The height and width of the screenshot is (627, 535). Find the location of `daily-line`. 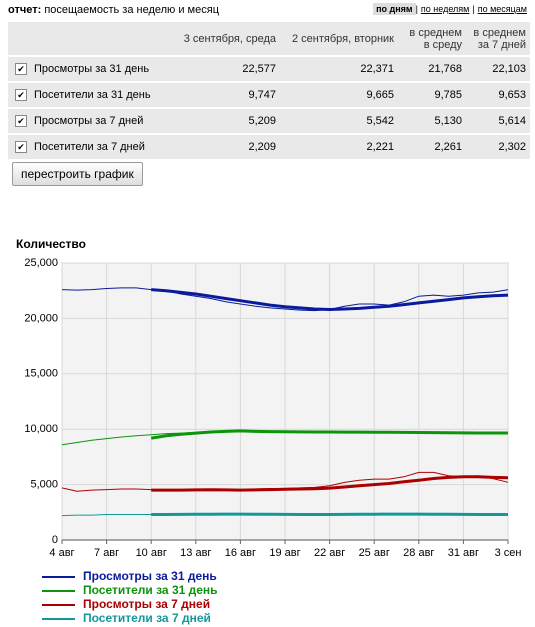

daily-line is located at coordinates (285, 299).